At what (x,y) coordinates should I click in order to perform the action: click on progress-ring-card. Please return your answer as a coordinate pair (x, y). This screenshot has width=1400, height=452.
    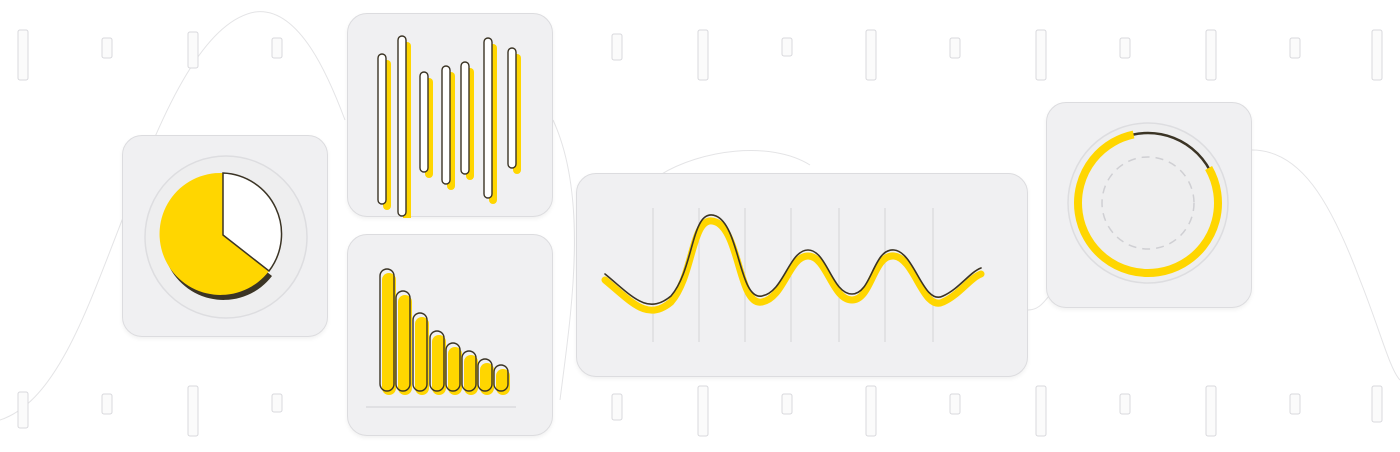
    Looking at the image, I should click on (1149, 205).